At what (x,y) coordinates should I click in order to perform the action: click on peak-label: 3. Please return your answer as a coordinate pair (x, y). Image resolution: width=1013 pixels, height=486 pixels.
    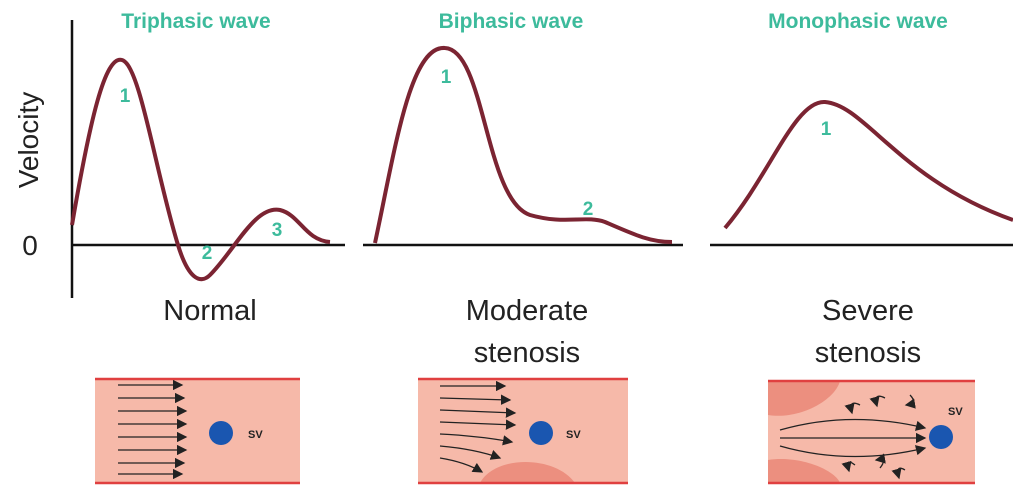
    Looking at the image, I should click on (277, 230).